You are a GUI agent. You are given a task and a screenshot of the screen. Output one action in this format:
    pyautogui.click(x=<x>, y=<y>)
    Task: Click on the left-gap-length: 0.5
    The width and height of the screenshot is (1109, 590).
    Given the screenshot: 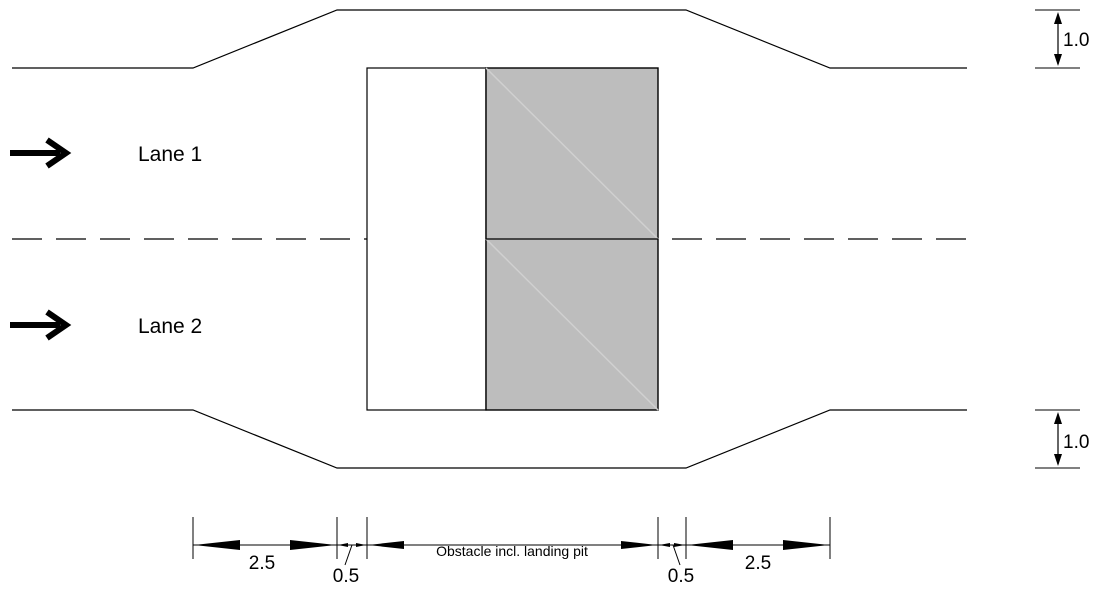 What is the action you would take?
    pyautogui.click(x=346, y=575)
    